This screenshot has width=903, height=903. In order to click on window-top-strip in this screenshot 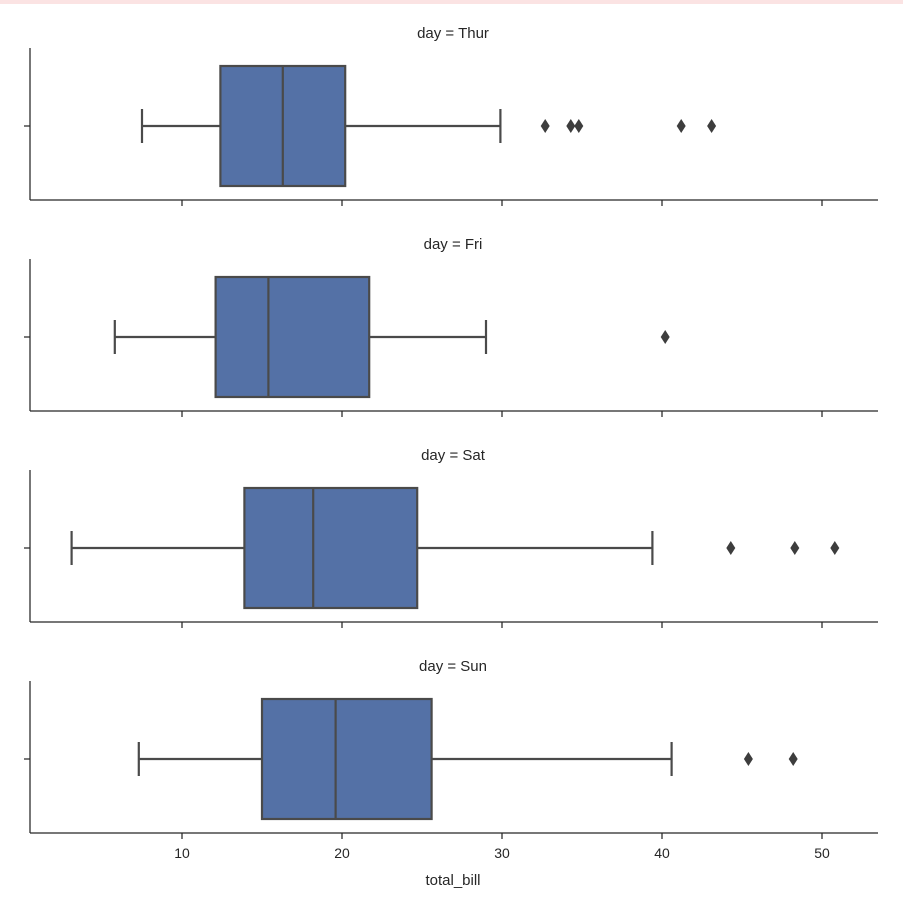, I will do `click(451, 2)`.